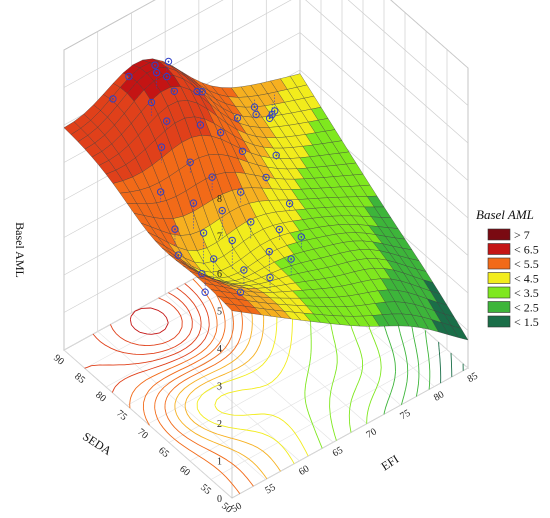  I want to click on floor-gridline, so click(350, 433).